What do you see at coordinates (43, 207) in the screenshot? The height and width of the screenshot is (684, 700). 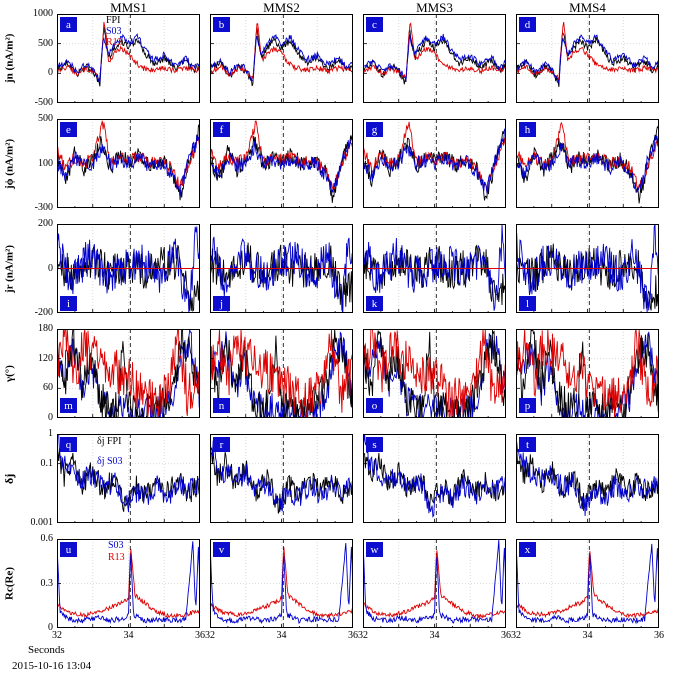 I see `ytick-label: -300` at bounding box center [43, 207].